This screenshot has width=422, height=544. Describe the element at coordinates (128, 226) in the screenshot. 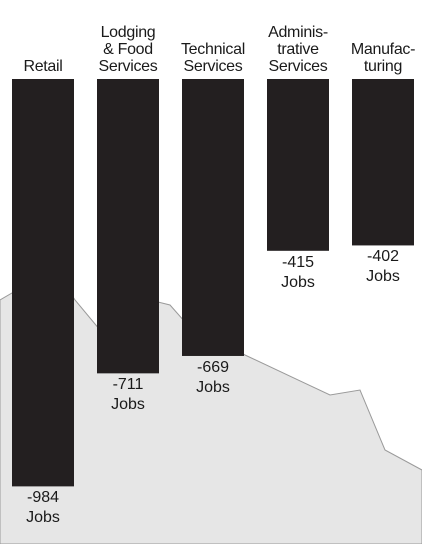

I see `bar-lodging-food` at that location.